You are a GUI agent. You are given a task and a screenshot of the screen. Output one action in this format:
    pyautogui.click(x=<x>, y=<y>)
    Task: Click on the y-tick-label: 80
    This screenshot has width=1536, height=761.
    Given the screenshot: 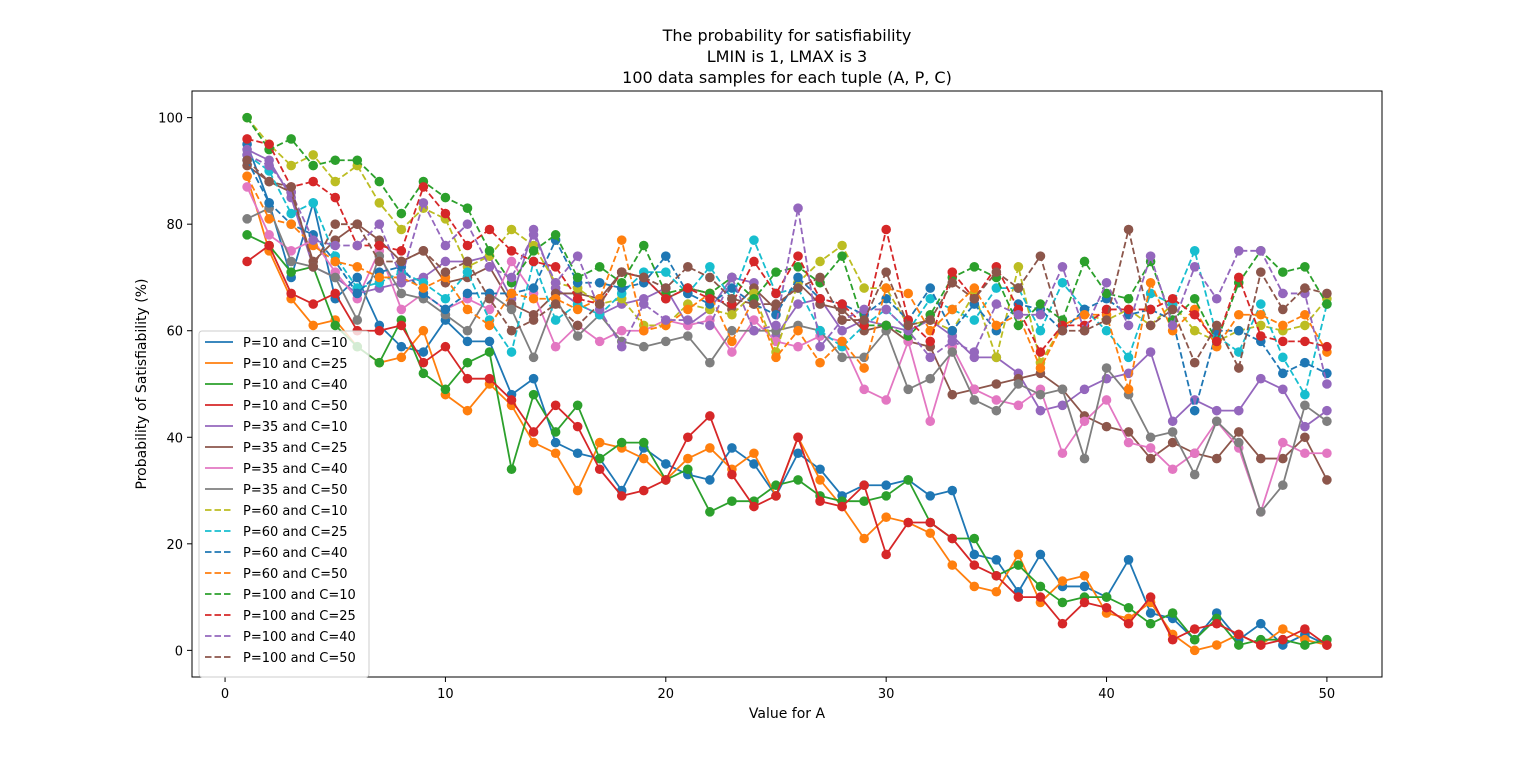 What is the action you would take?
    pyautogui.click(x=174, y=225)
    